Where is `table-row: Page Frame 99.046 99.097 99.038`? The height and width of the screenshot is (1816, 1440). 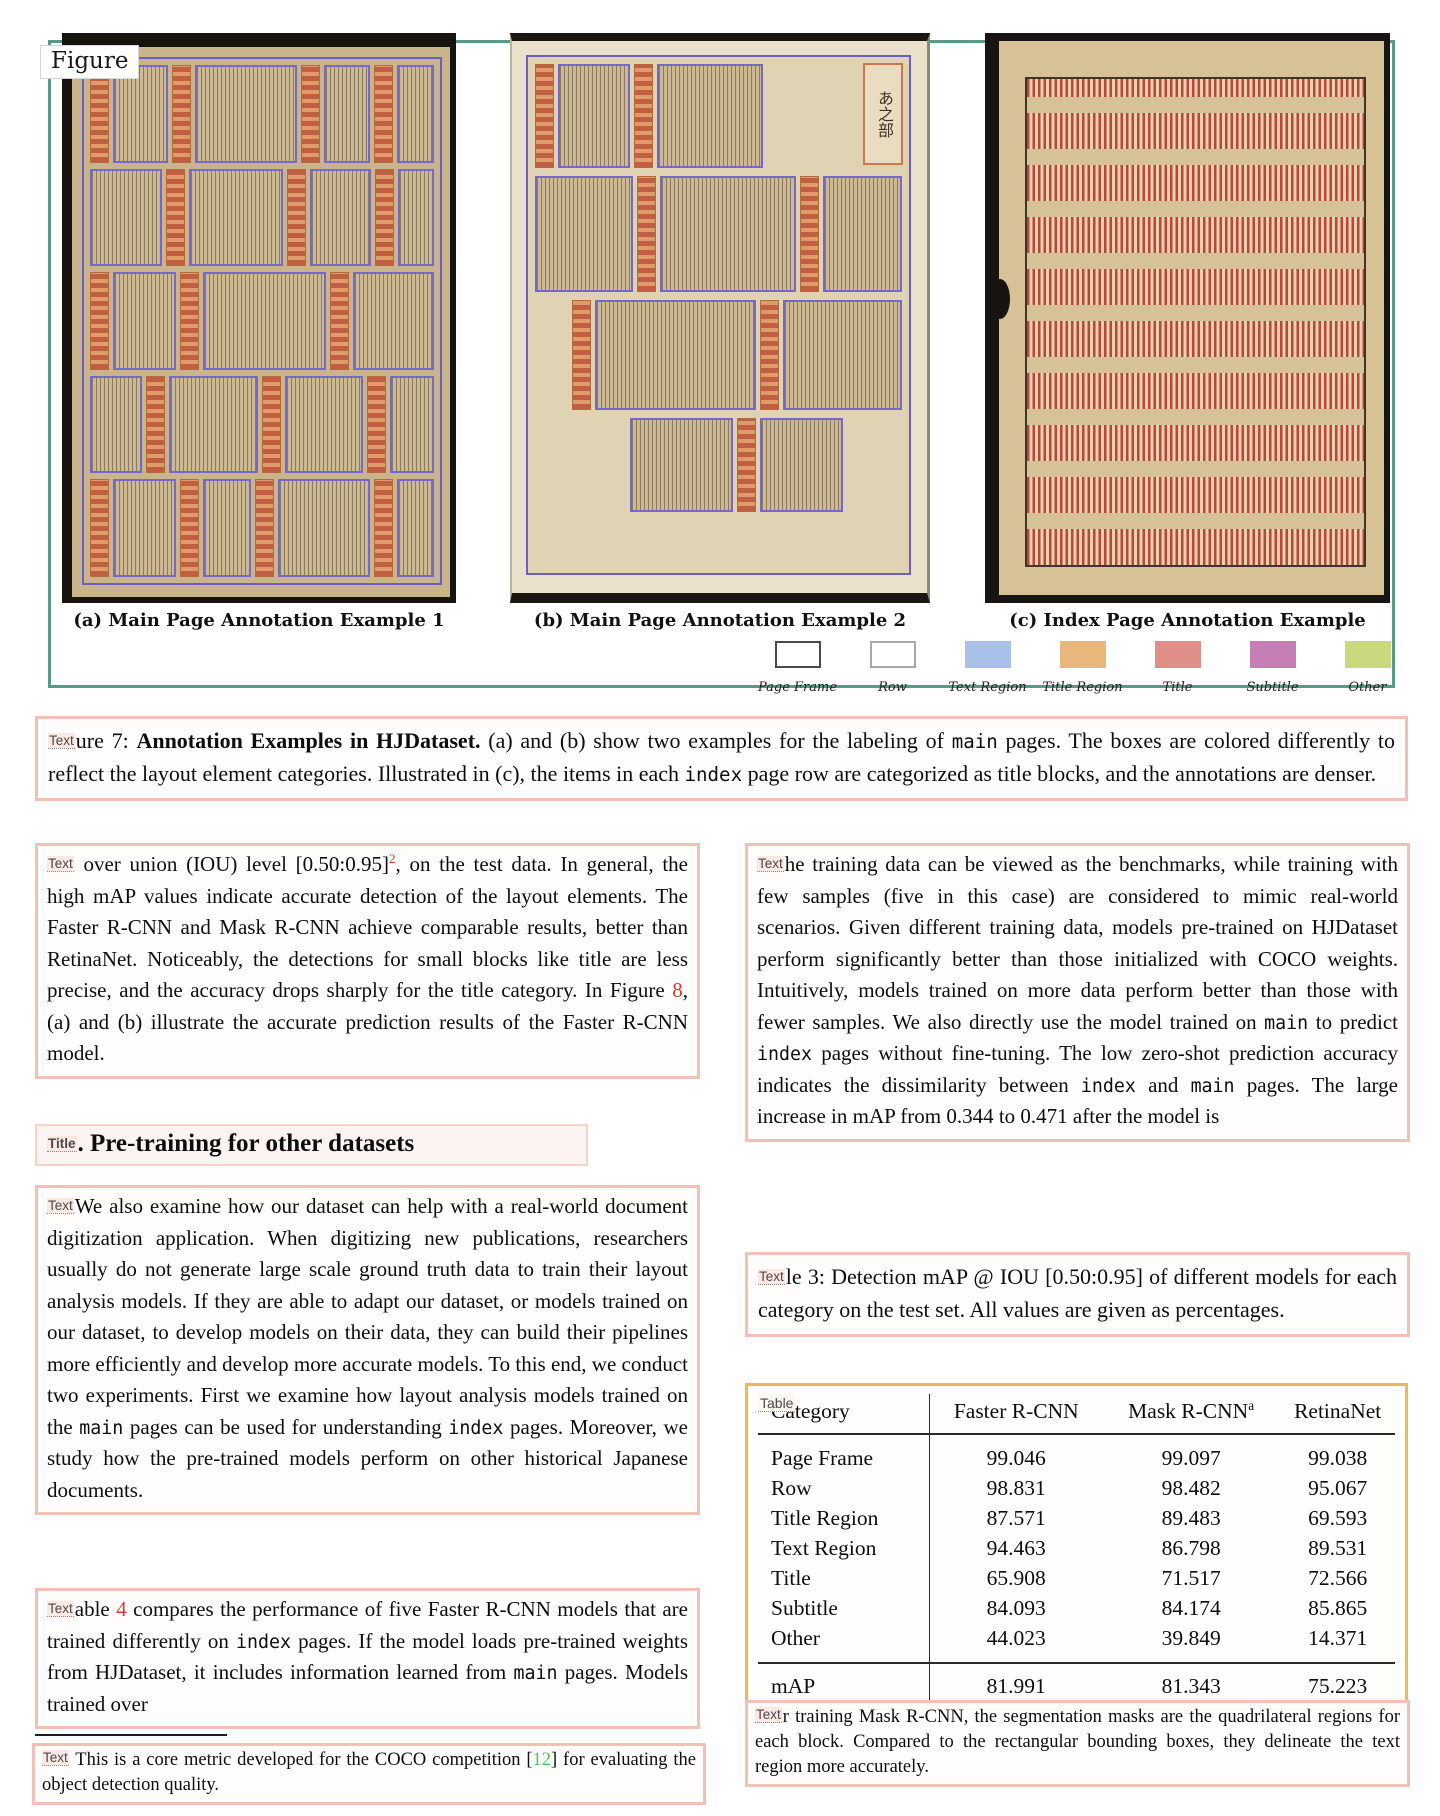 table-row: Page Frame 99.046 99.097 99.038 is located at coordinates (1076, 1454).